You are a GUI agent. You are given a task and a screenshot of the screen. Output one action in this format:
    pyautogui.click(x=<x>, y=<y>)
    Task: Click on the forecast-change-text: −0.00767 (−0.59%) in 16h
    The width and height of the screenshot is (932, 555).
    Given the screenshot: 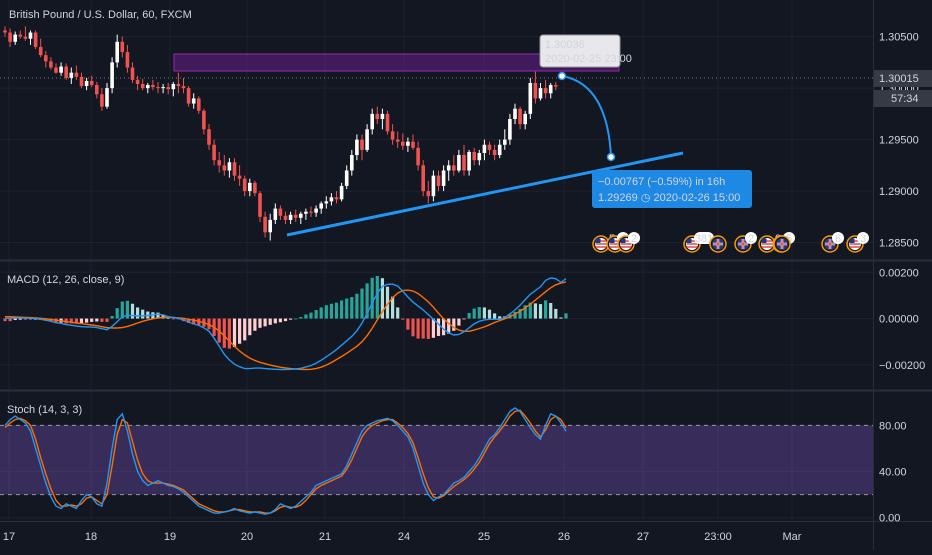 What is the action you would take?
    pyautogui.click(x=661, y=182)
    